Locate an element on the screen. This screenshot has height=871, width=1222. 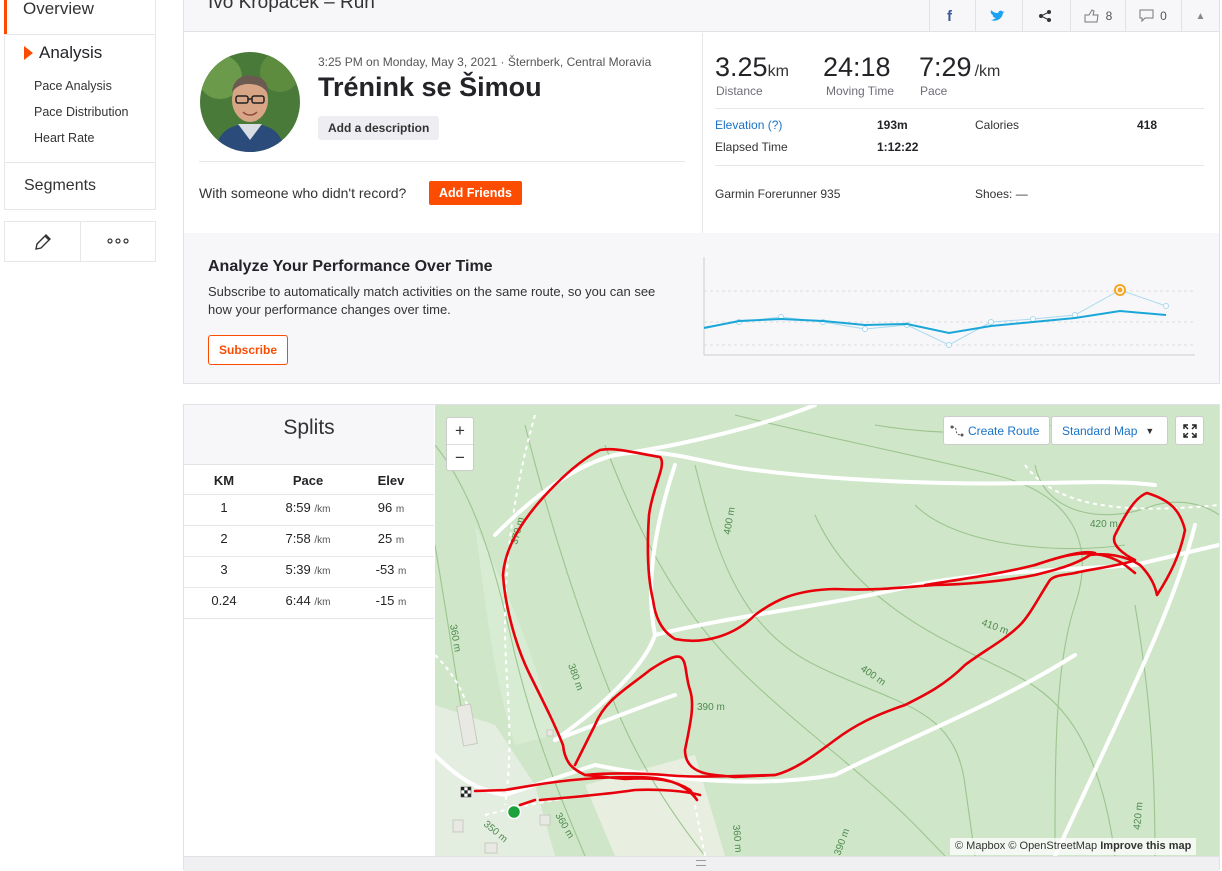
map-type-select: Standard Map ▼ is located at coordinates (1109, 430).